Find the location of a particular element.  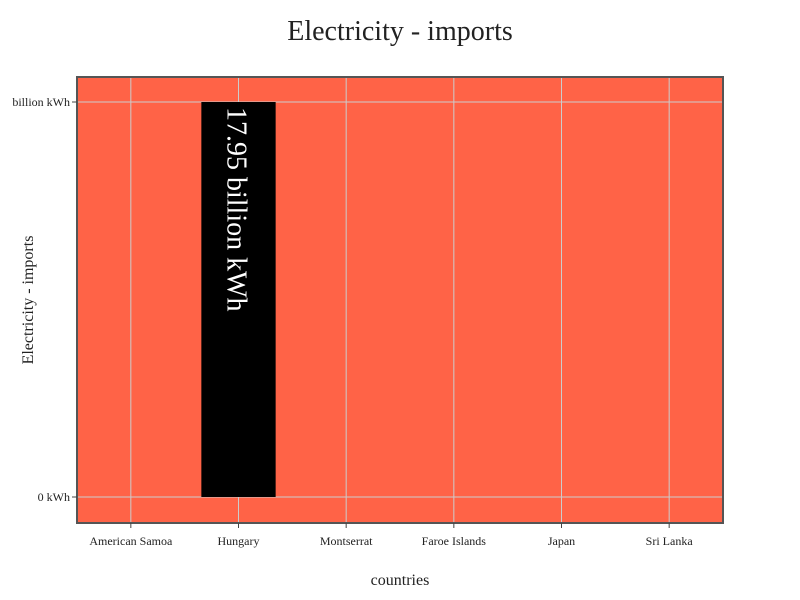

data-label: 17.95 billion kWh is located at coordinates (236, 209).